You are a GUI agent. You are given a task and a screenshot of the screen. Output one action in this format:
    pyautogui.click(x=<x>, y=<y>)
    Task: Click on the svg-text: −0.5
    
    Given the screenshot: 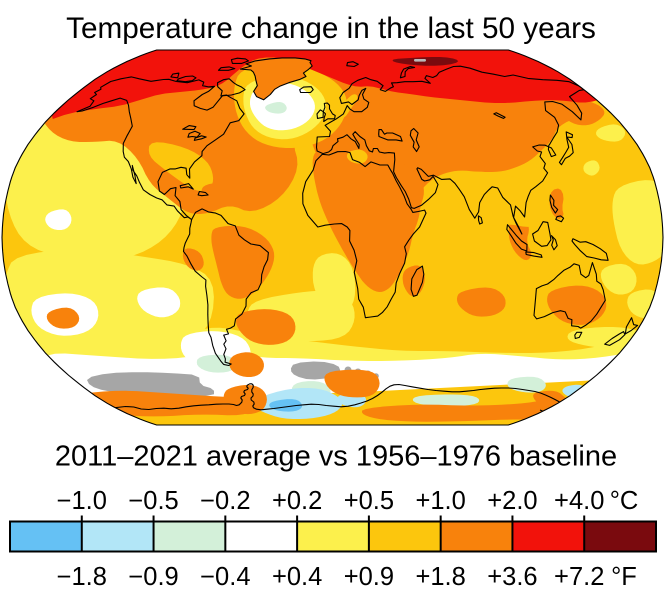 What is the action you would take?
    pyautogui.click(x=153, y=501)
    